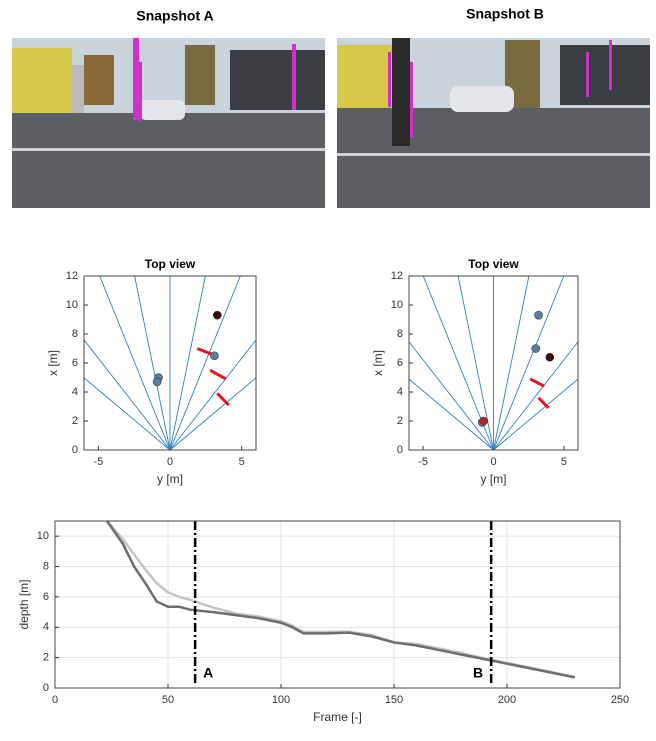 The height and width of the screenshot is (741, 656). Describe the element at coordinates (281, 700) in the screenshot. I see `x-tick-label: 100` at that location.